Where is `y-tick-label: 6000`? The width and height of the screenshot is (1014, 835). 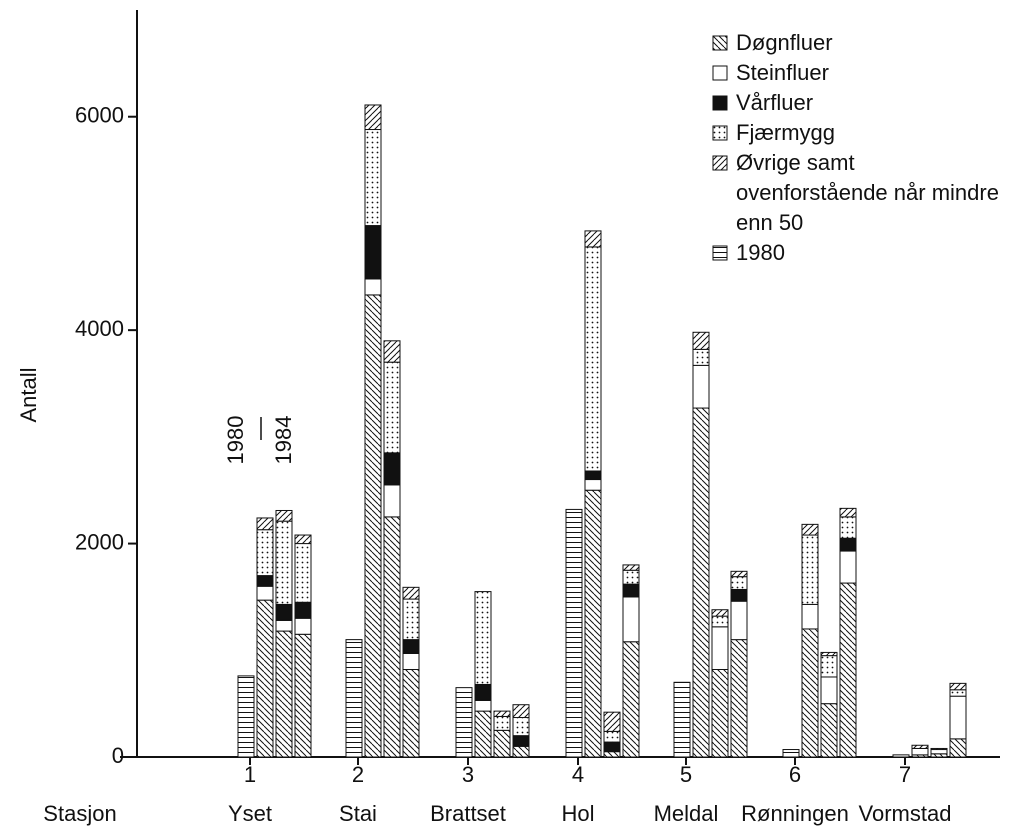
y-tick-label: 6000 is located at coordinates (99, 115).